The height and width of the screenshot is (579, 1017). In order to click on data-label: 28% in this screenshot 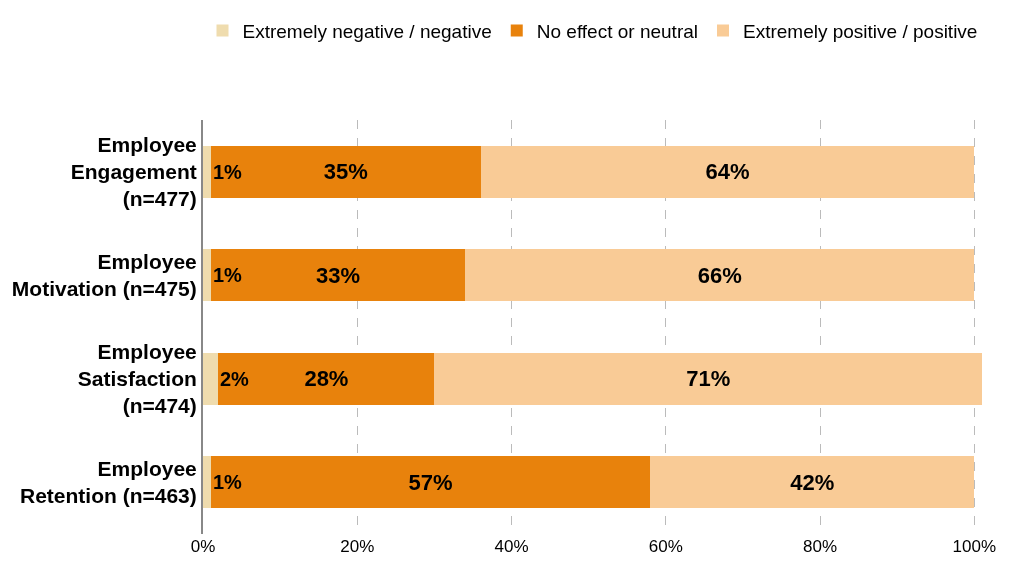, I will do `click(326, 379)`.